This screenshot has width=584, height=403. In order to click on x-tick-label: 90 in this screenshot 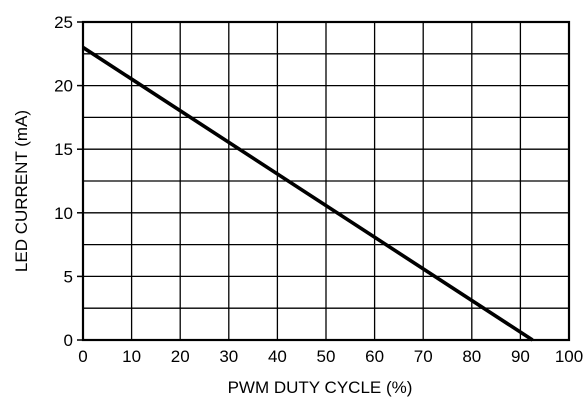, I will do `click(520, 356)`.